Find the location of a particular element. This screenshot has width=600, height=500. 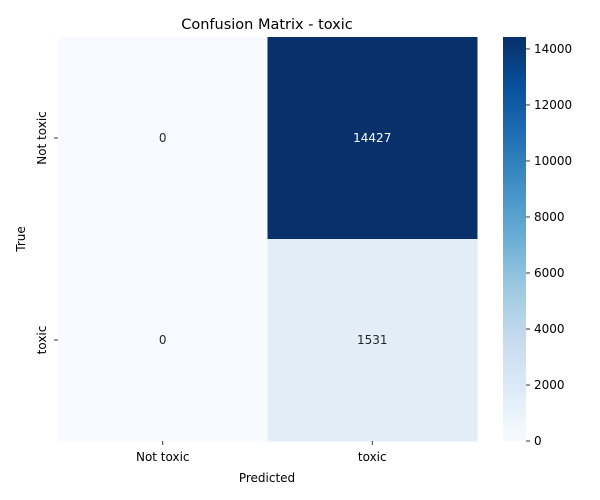

x-tick-label: toxic is located at coordinates (372, 457).